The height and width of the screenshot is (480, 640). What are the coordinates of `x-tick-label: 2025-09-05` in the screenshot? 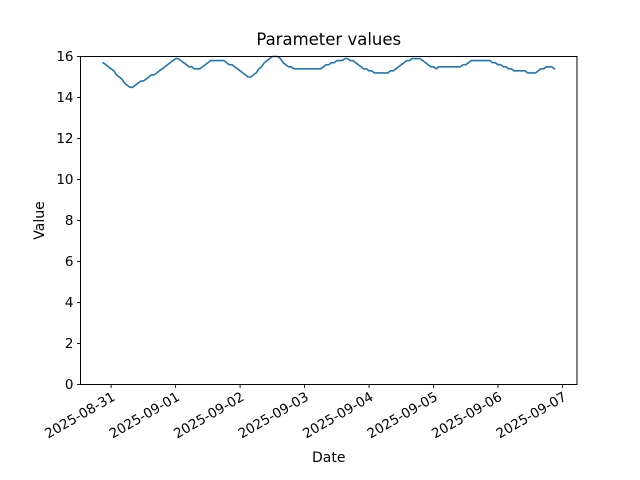 It's located at (403, 415).